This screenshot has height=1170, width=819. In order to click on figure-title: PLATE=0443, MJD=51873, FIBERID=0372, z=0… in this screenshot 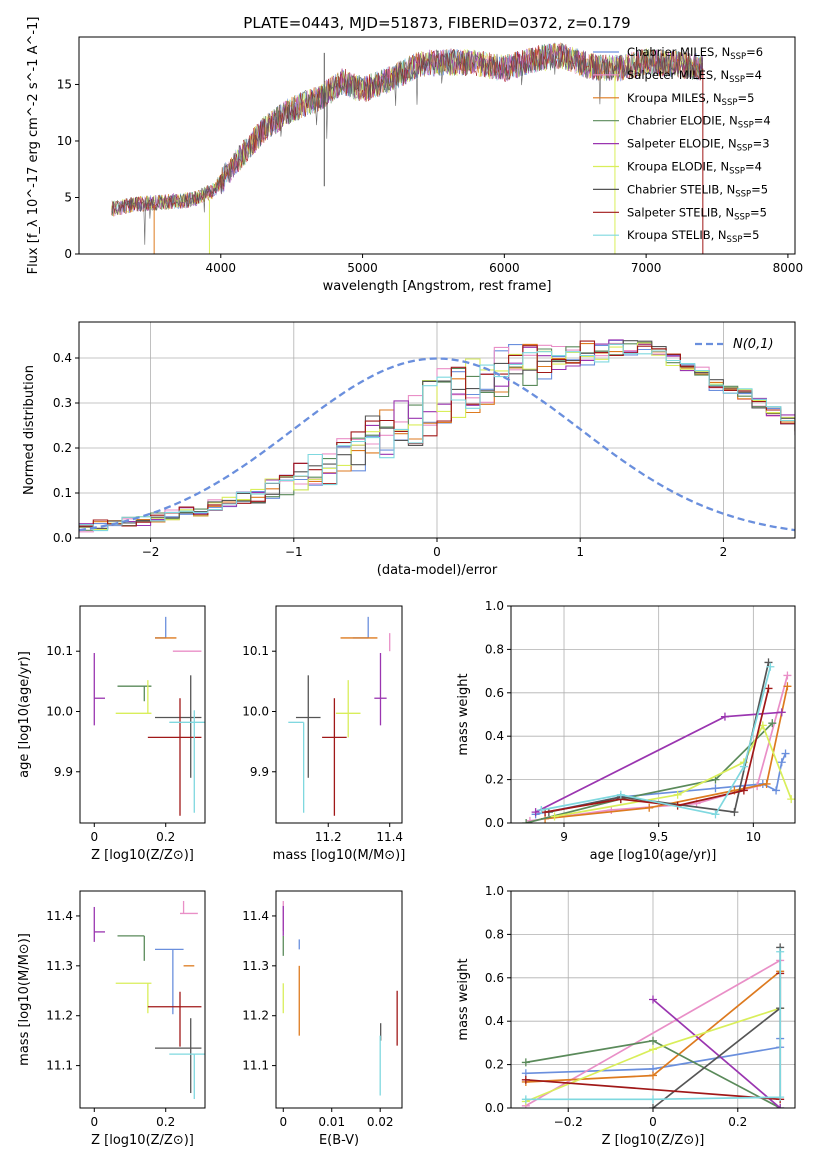, I will do `click(436, 23)`.